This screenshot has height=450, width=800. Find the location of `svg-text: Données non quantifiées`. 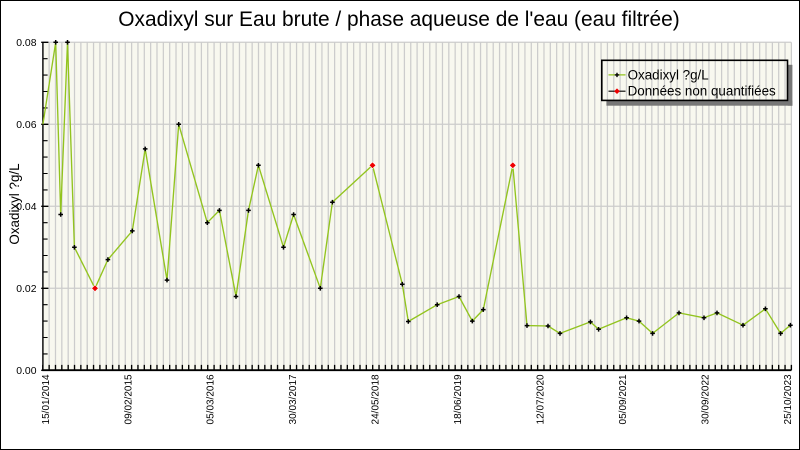

svg-text: Données non quantifiées is located at coordinates (702, 91).